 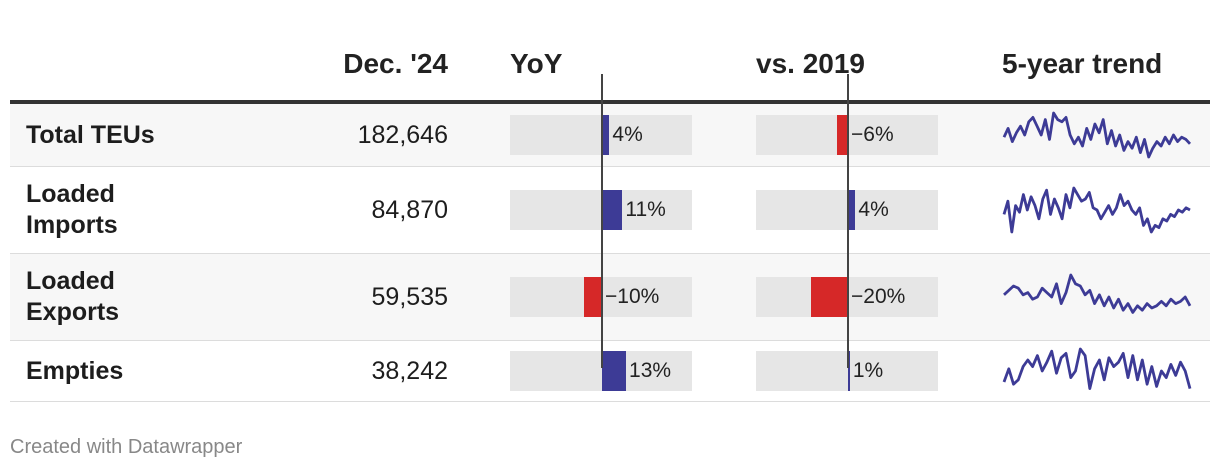 What do you see at coordinates (645, 209) in the screenshot?
I see `yoy-bar-label: 11%` at bounding box center [645, 209].